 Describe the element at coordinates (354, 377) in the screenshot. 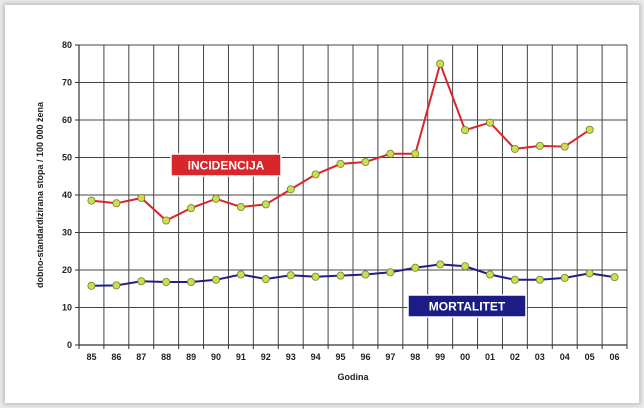

I see `x-axis-title: Godina` at that location.